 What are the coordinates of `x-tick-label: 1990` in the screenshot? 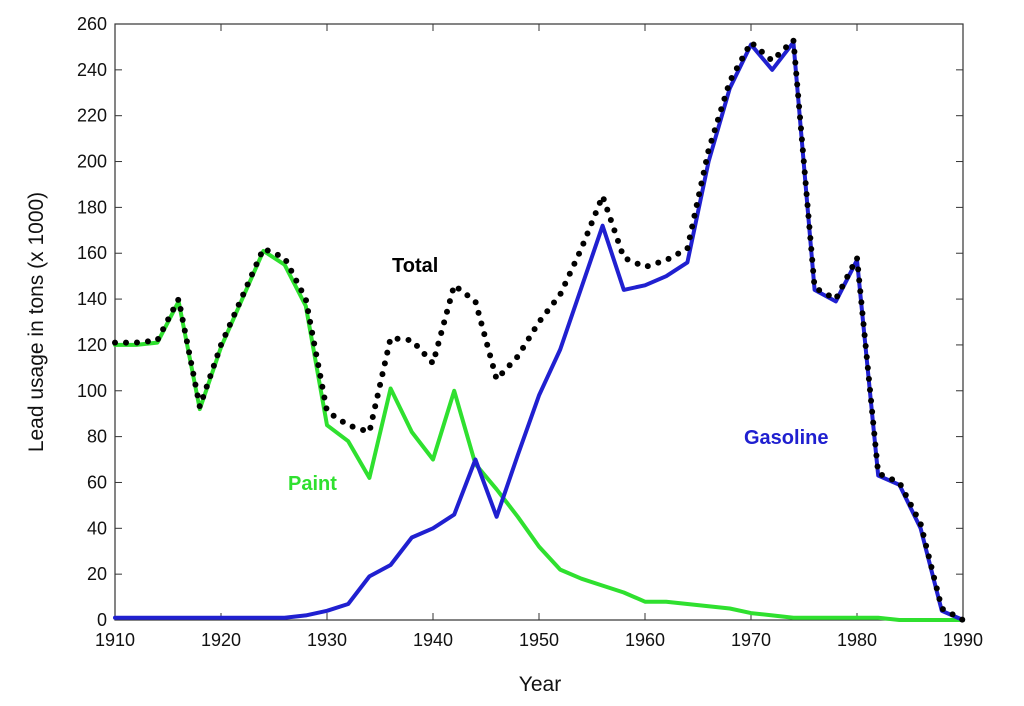 It's located at (963, 640).